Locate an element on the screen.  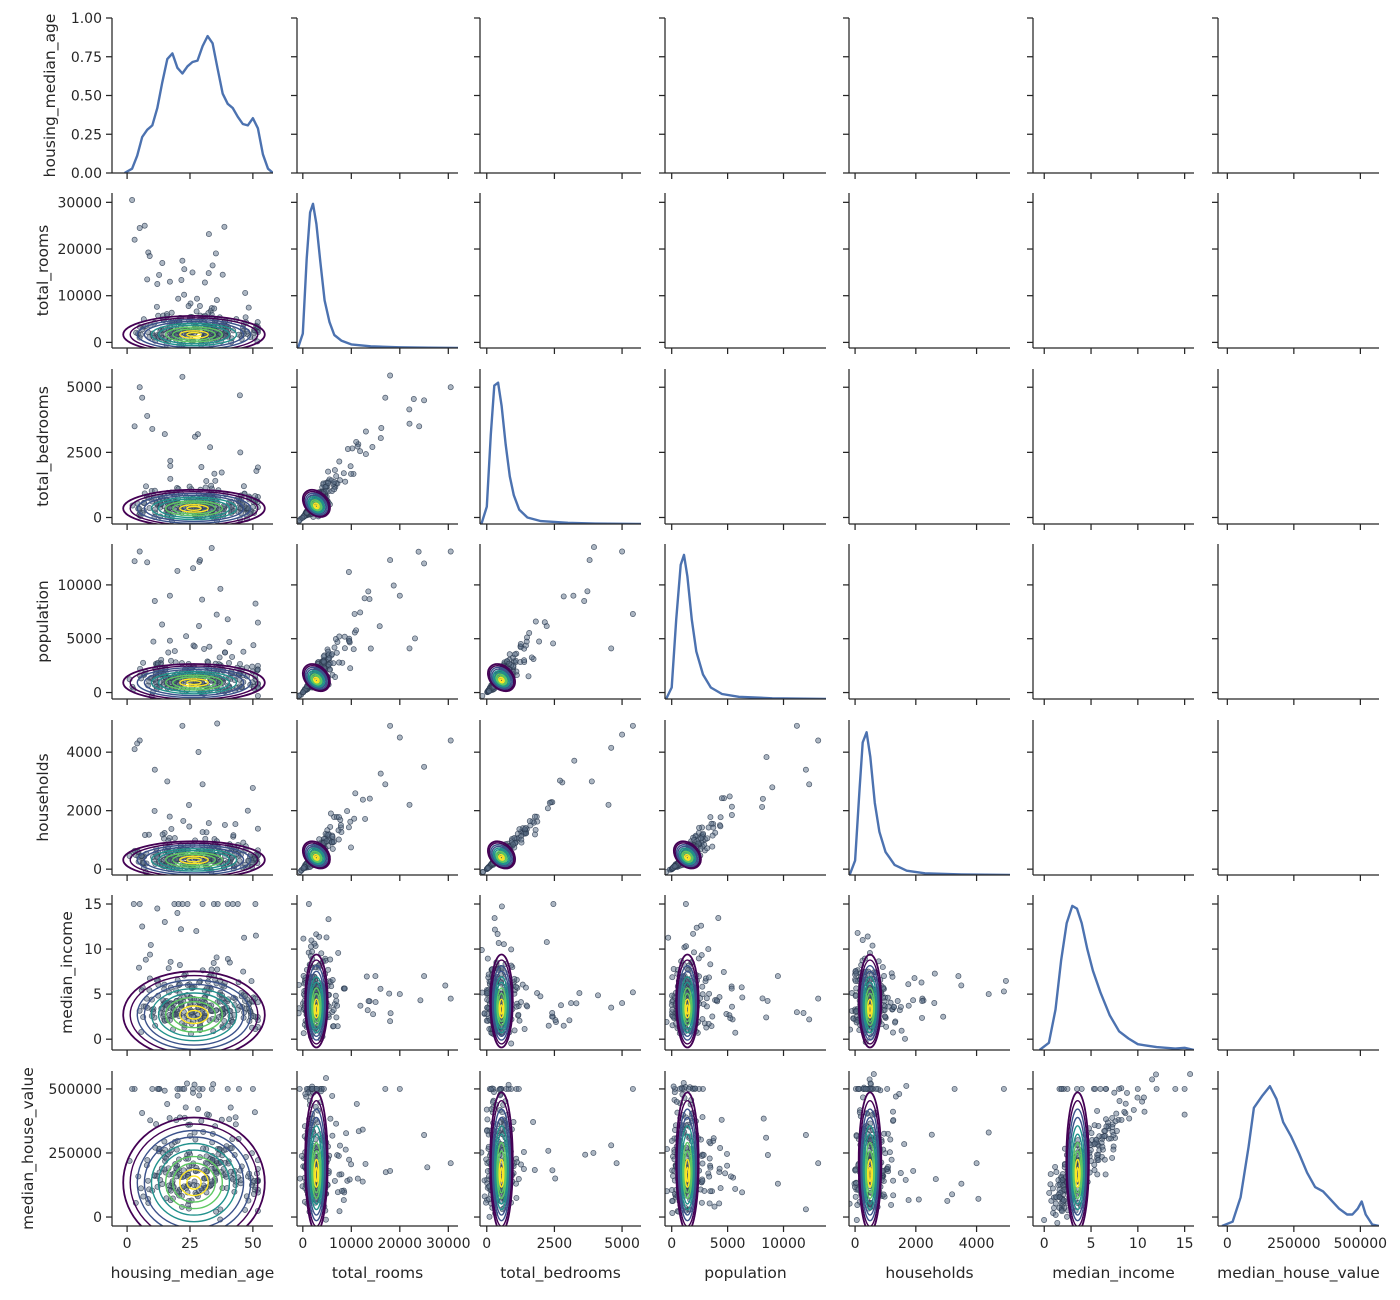
panel-total_rooms-vs-median_house_value is located at coordinates (1295, 273).